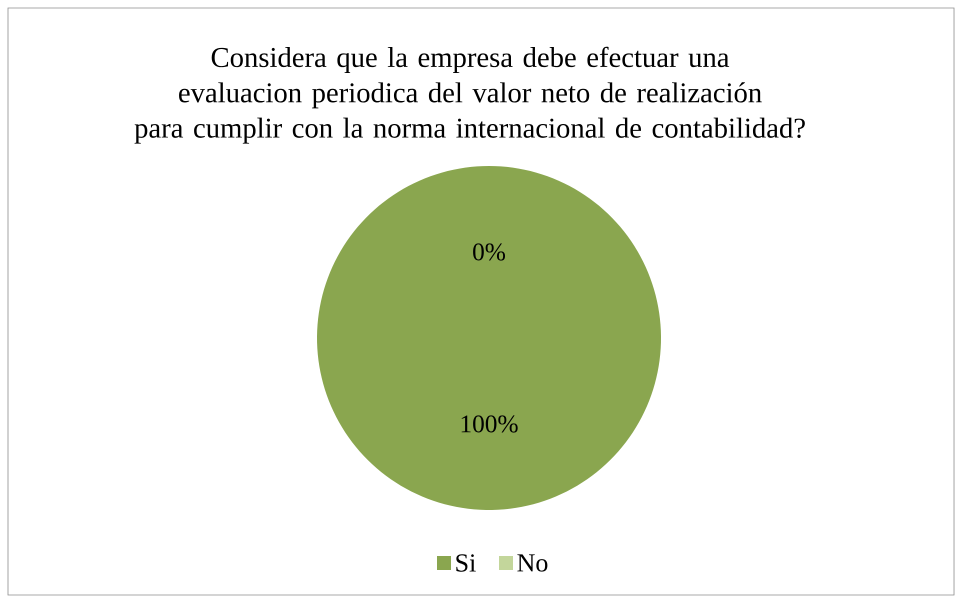  Describe the element at coordinates (469, 95) in the screenshot. I see `chart-title: Considera que la empresa debe efectuar una evaluacion periodica del valor neto de realización para cumplir con la norma internacional de contabilidad?` at that location.